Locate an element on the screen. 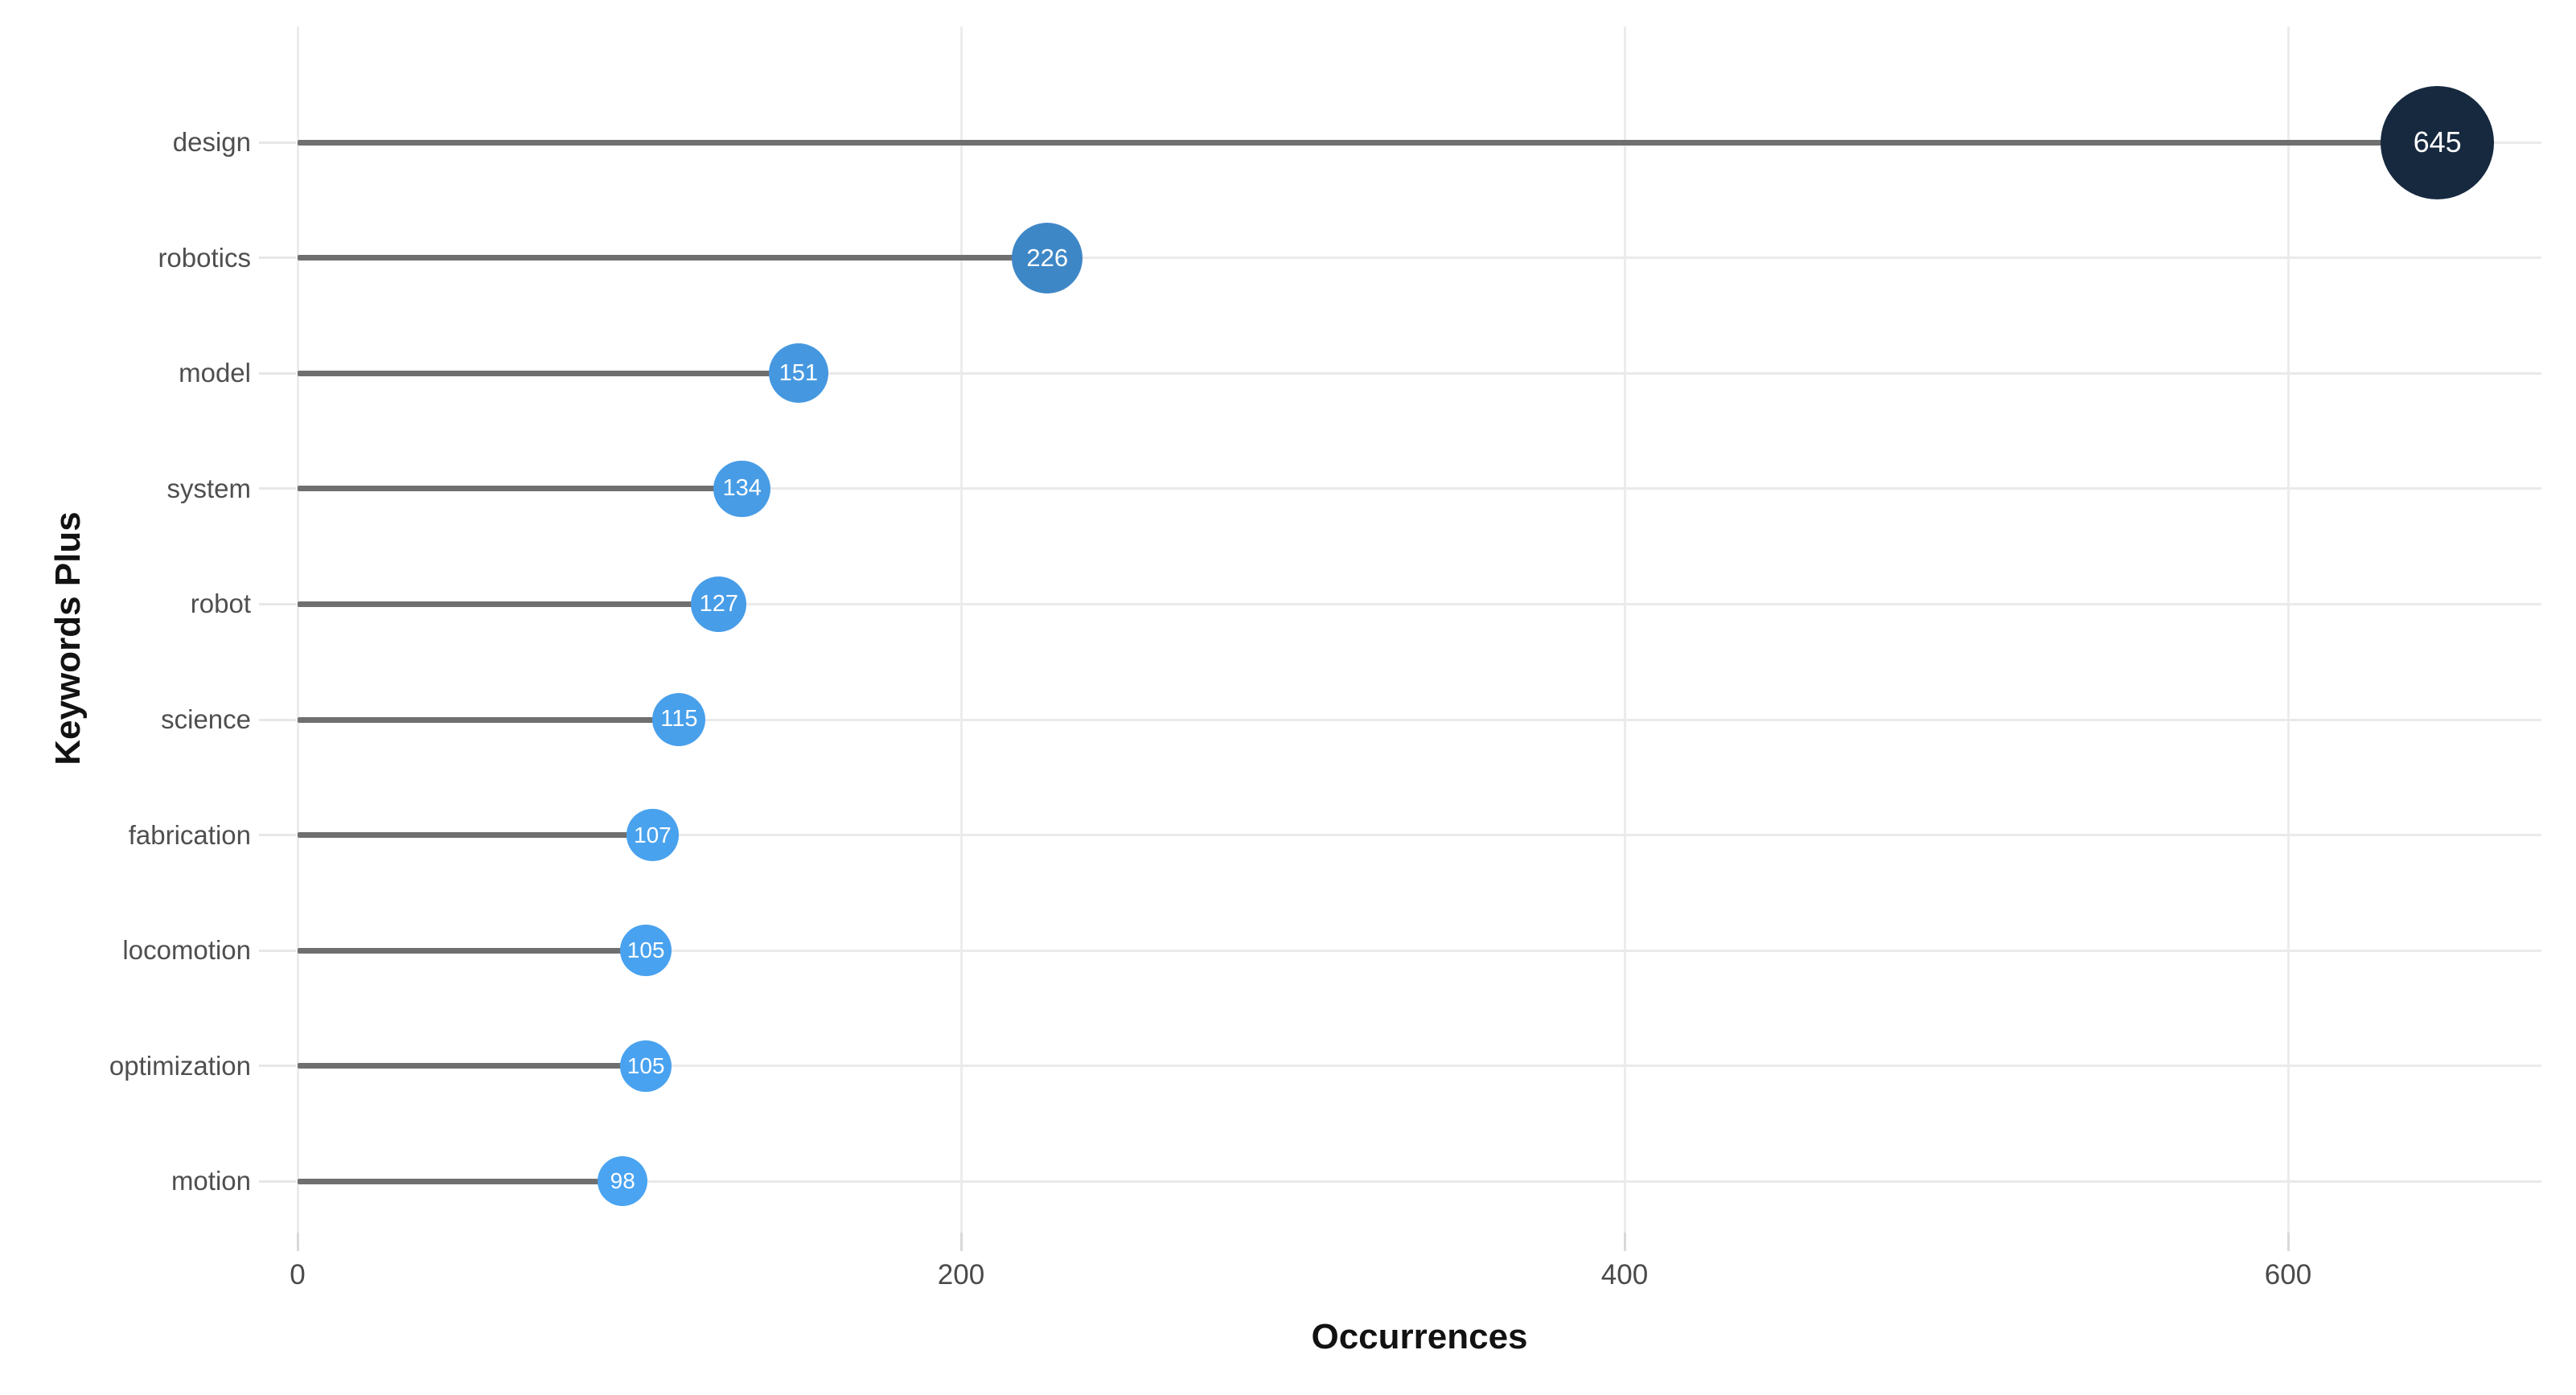 The image size is (2576, 1395). value-bubble: 127 is located at coordinates (719, 604).